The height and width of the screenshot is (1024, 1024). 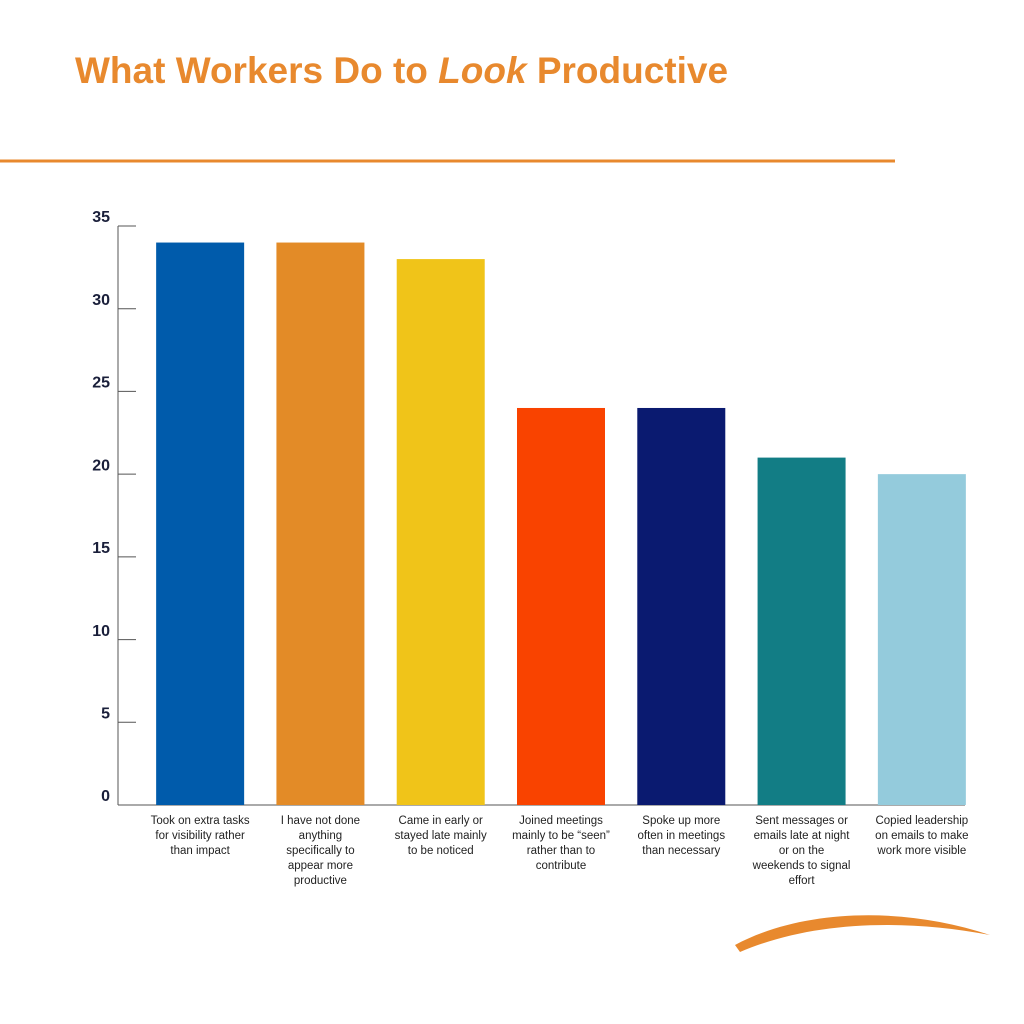 I want to click on y-tick-label: 10, so click(x=101, y=631).